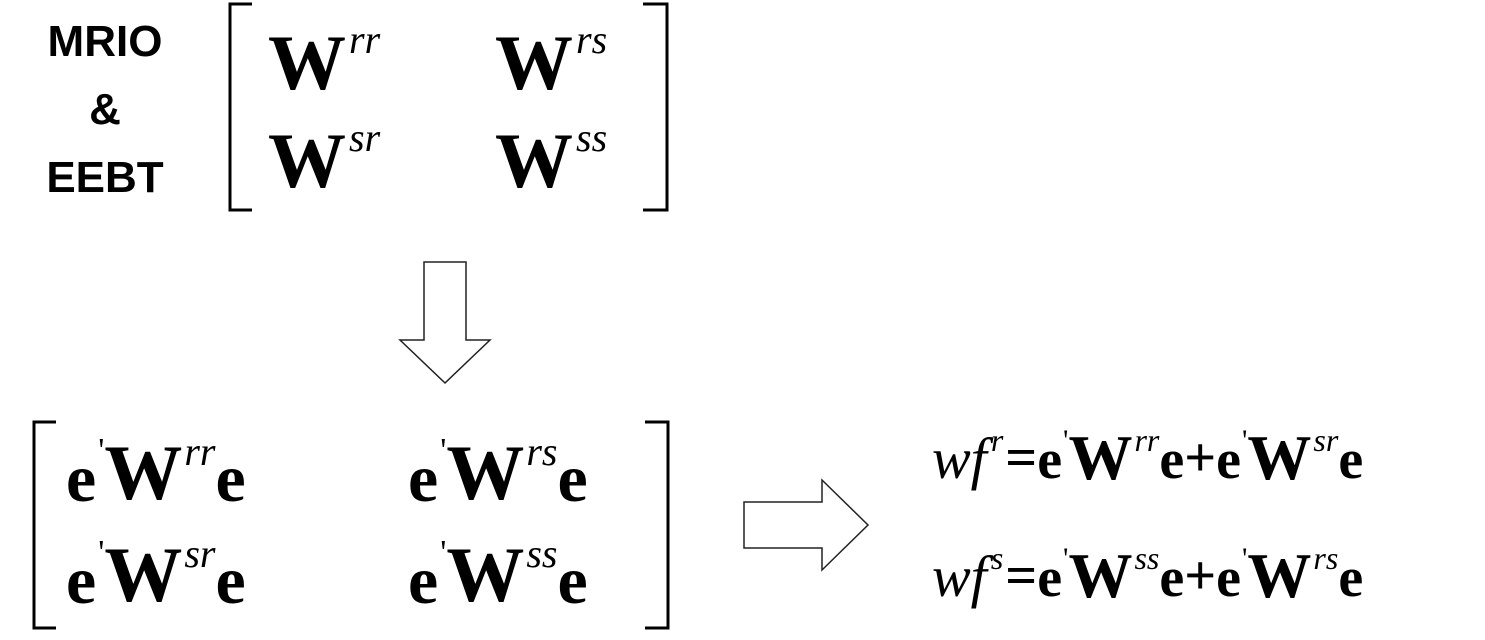 The image size is (1485, 640). I want to click on label-eebt: EEBT, so click(105, 177).